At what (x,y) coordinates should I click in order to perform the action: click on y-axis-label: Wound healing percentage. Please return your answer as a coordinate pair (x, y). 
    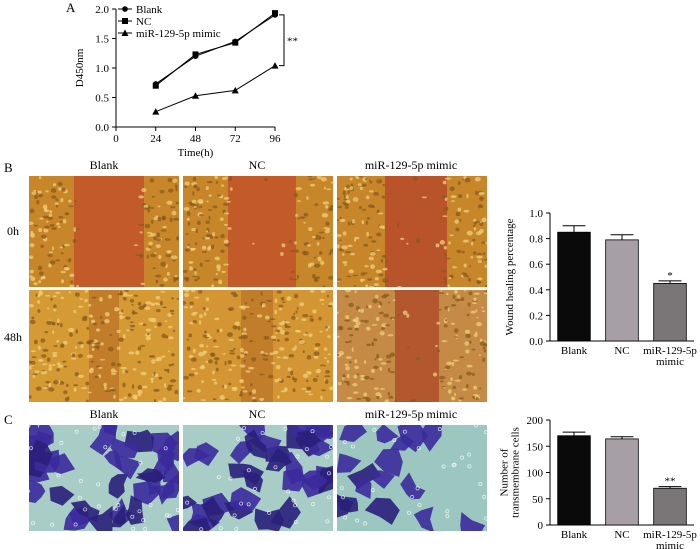
    Looking at the image, I should click on (510, 276).